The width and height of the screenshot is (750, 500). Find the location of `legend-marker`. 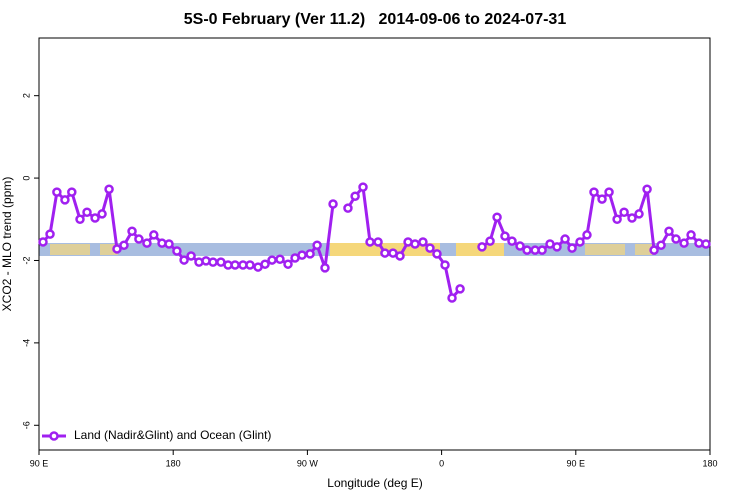

legend-marker is located at coordinates (54, 436).